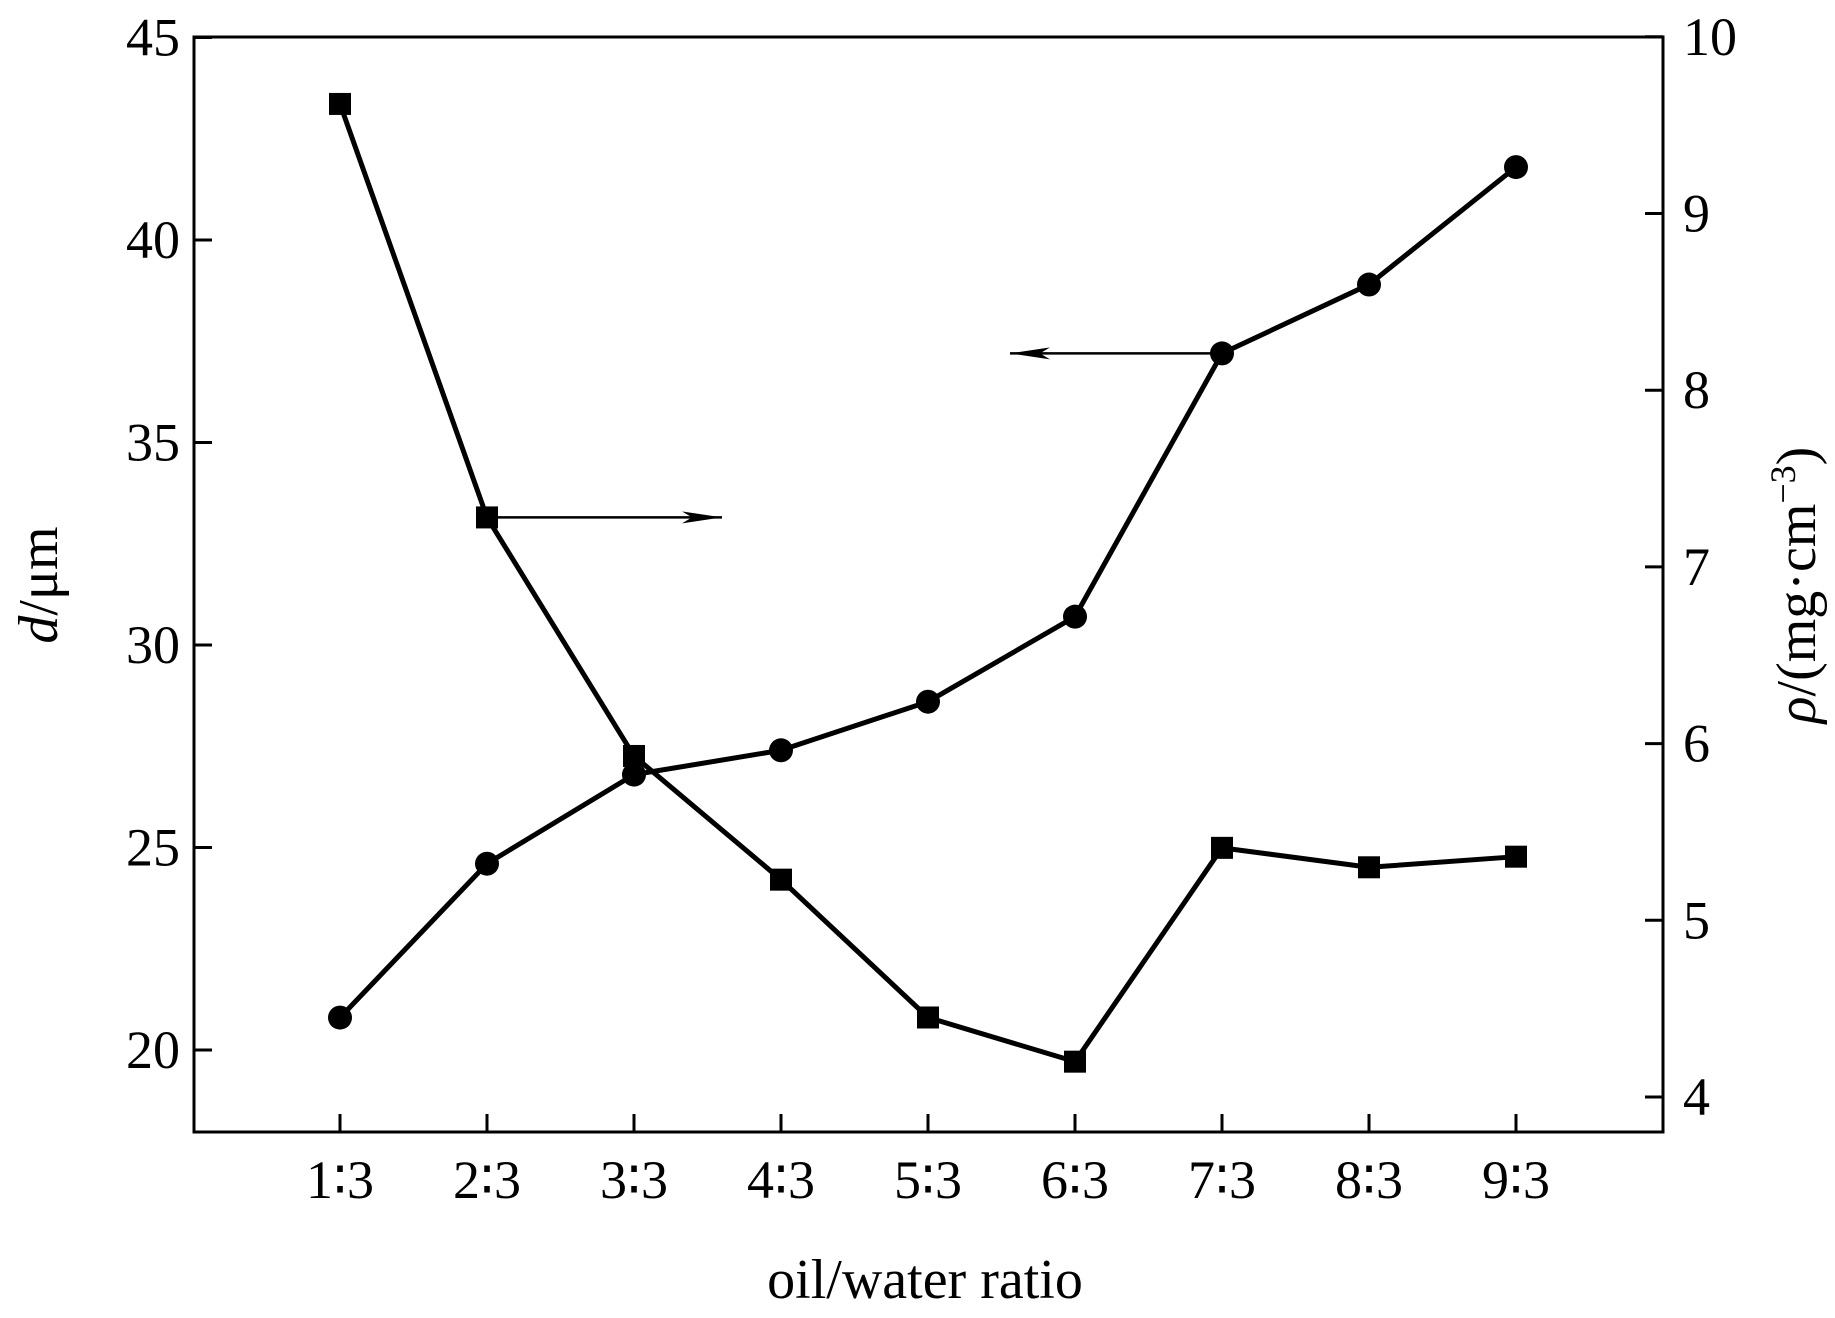  Describe the element at coordinates (1696, 390) in the screenshot. I see `right-tick-label: 8` at that location.